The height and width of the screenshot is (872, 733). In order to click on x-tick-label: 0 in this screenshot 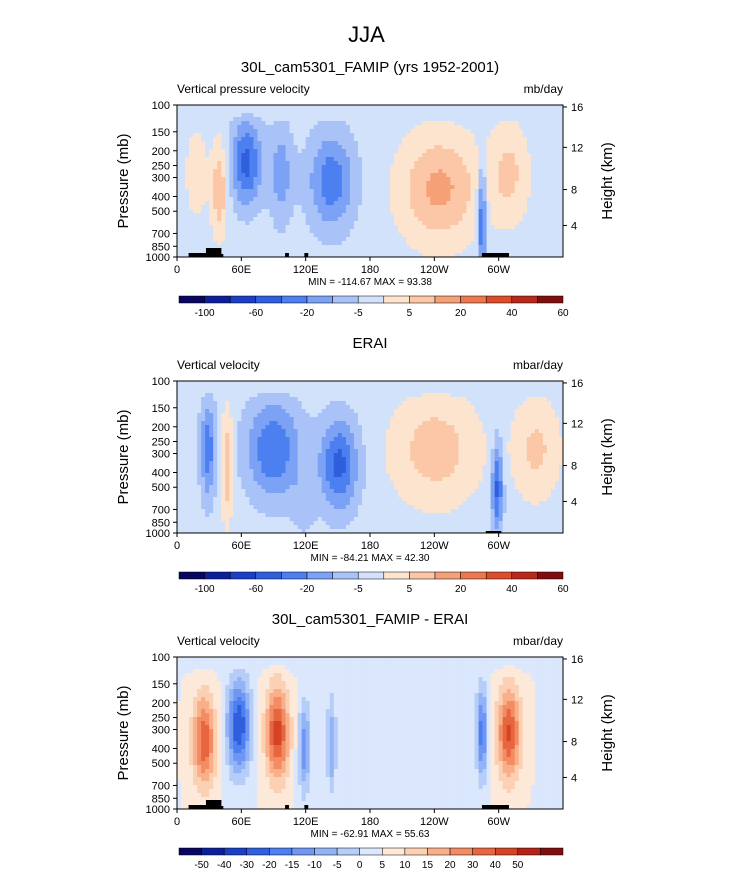, I will do `click(177, 270)`.